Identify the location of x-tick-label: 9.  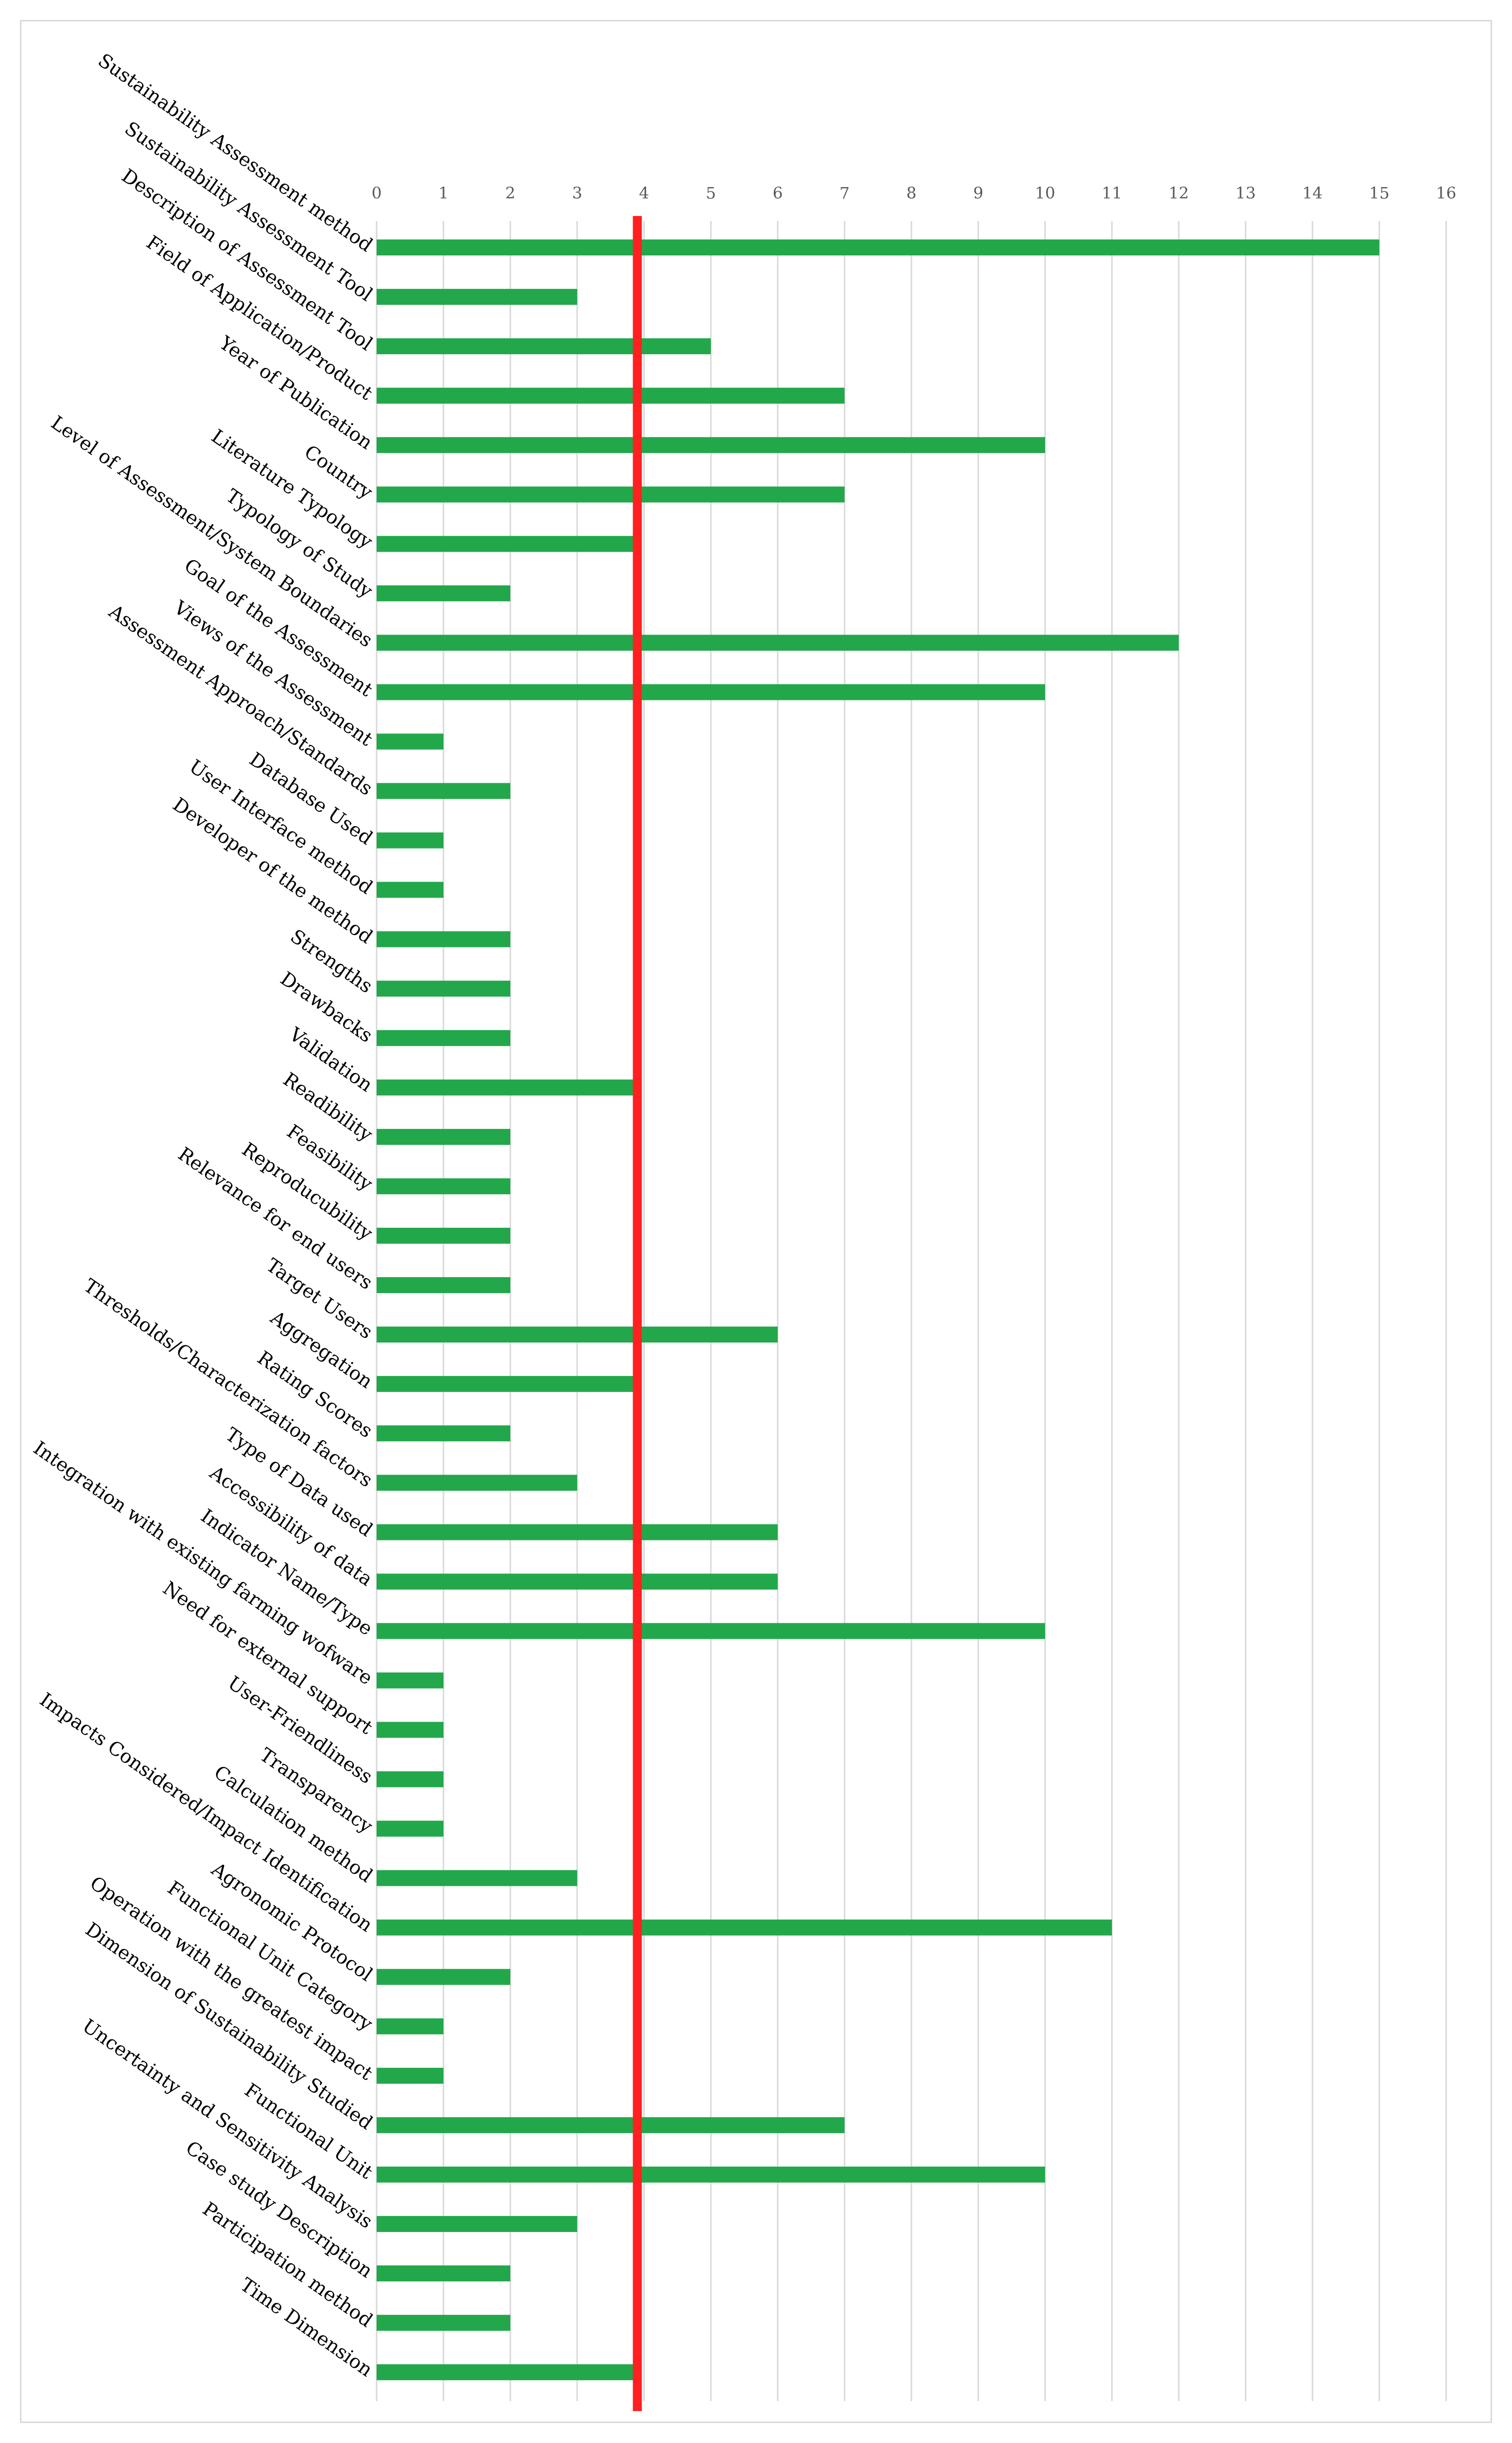
(978, 194).